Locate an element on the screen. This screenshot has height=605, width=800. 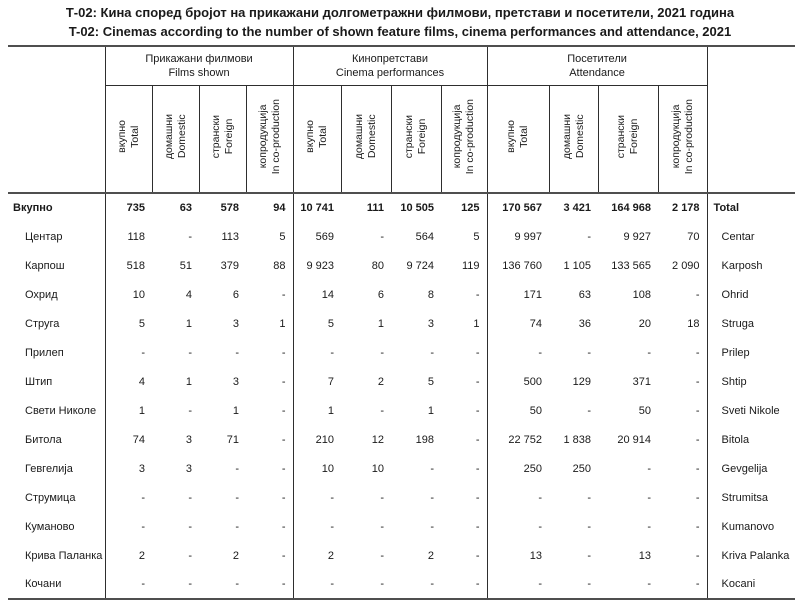
table-row: Кочани - - - - - - - - - - - - Kocani is located at coordinates (402, 585).